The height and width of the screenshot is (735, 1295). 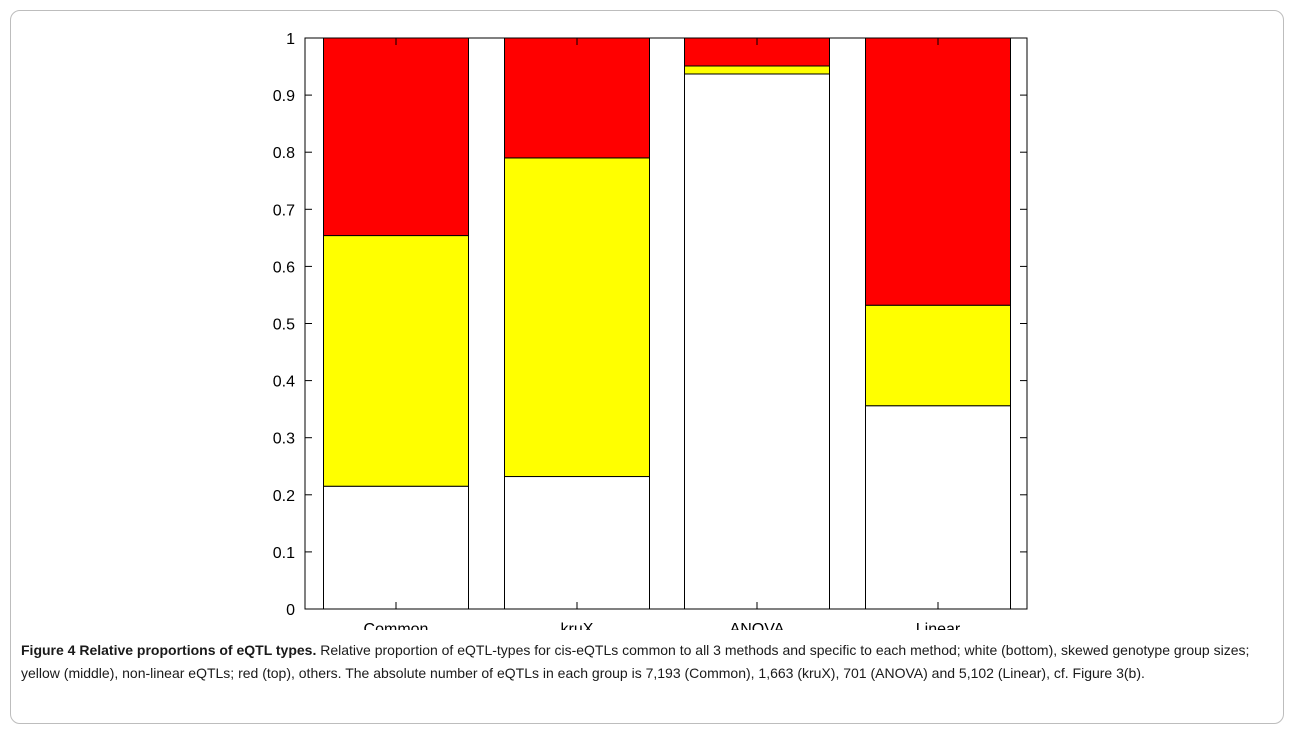 What do you see at coordinates (284, 325) in the screenshot?
I see `y-tick-label: 0.5` at bounding box center [284, 325].